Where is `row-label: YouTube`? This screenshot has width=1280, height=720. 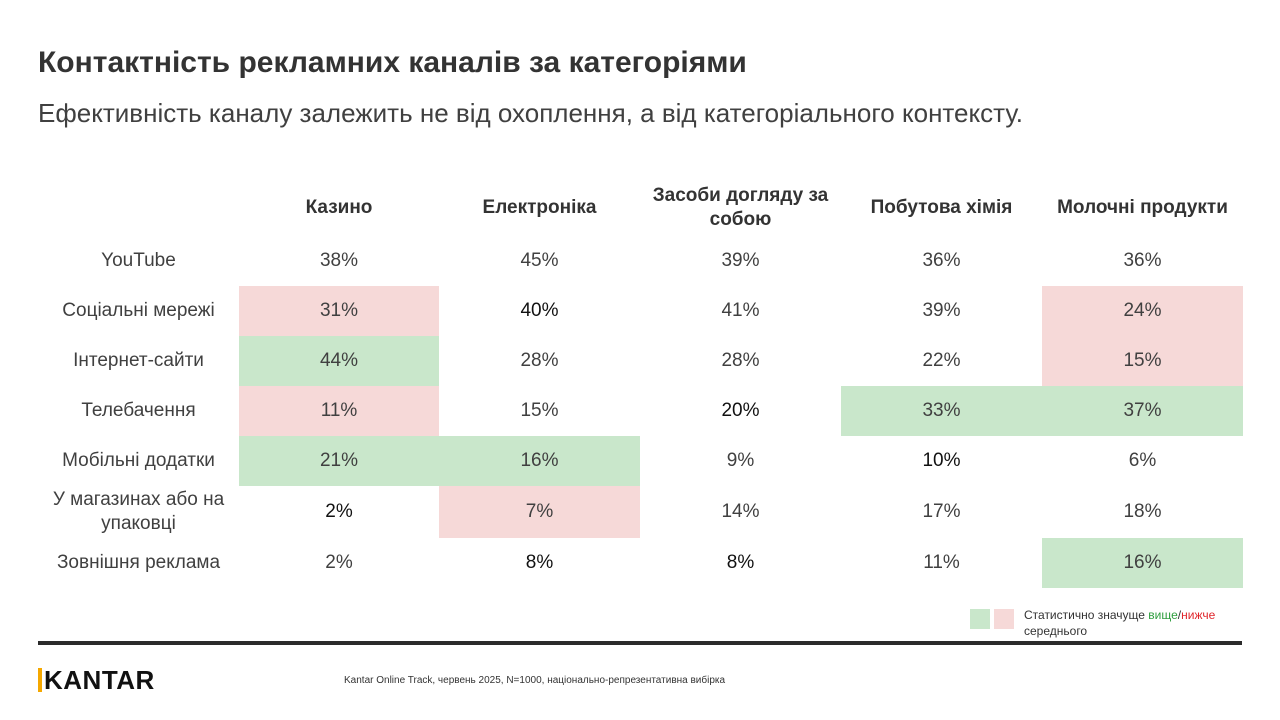
row-label: YouTube is located at coordinates (138, 261).